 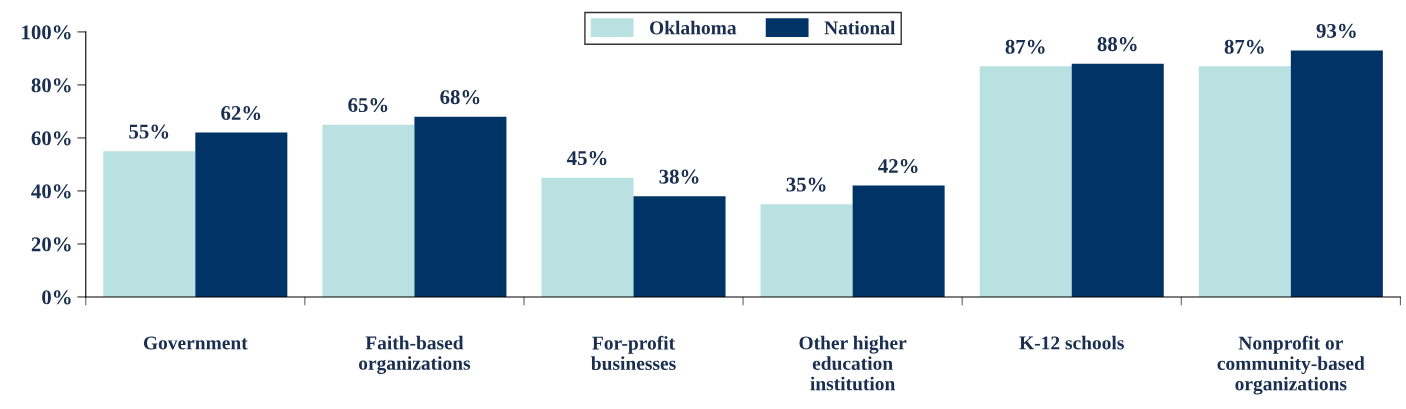 What do you see at coordinates (1291, 365) in the screenshot?
I see `x-tick-label: Nonprofit or community-based organizations` at bounding box center [1291, 365].